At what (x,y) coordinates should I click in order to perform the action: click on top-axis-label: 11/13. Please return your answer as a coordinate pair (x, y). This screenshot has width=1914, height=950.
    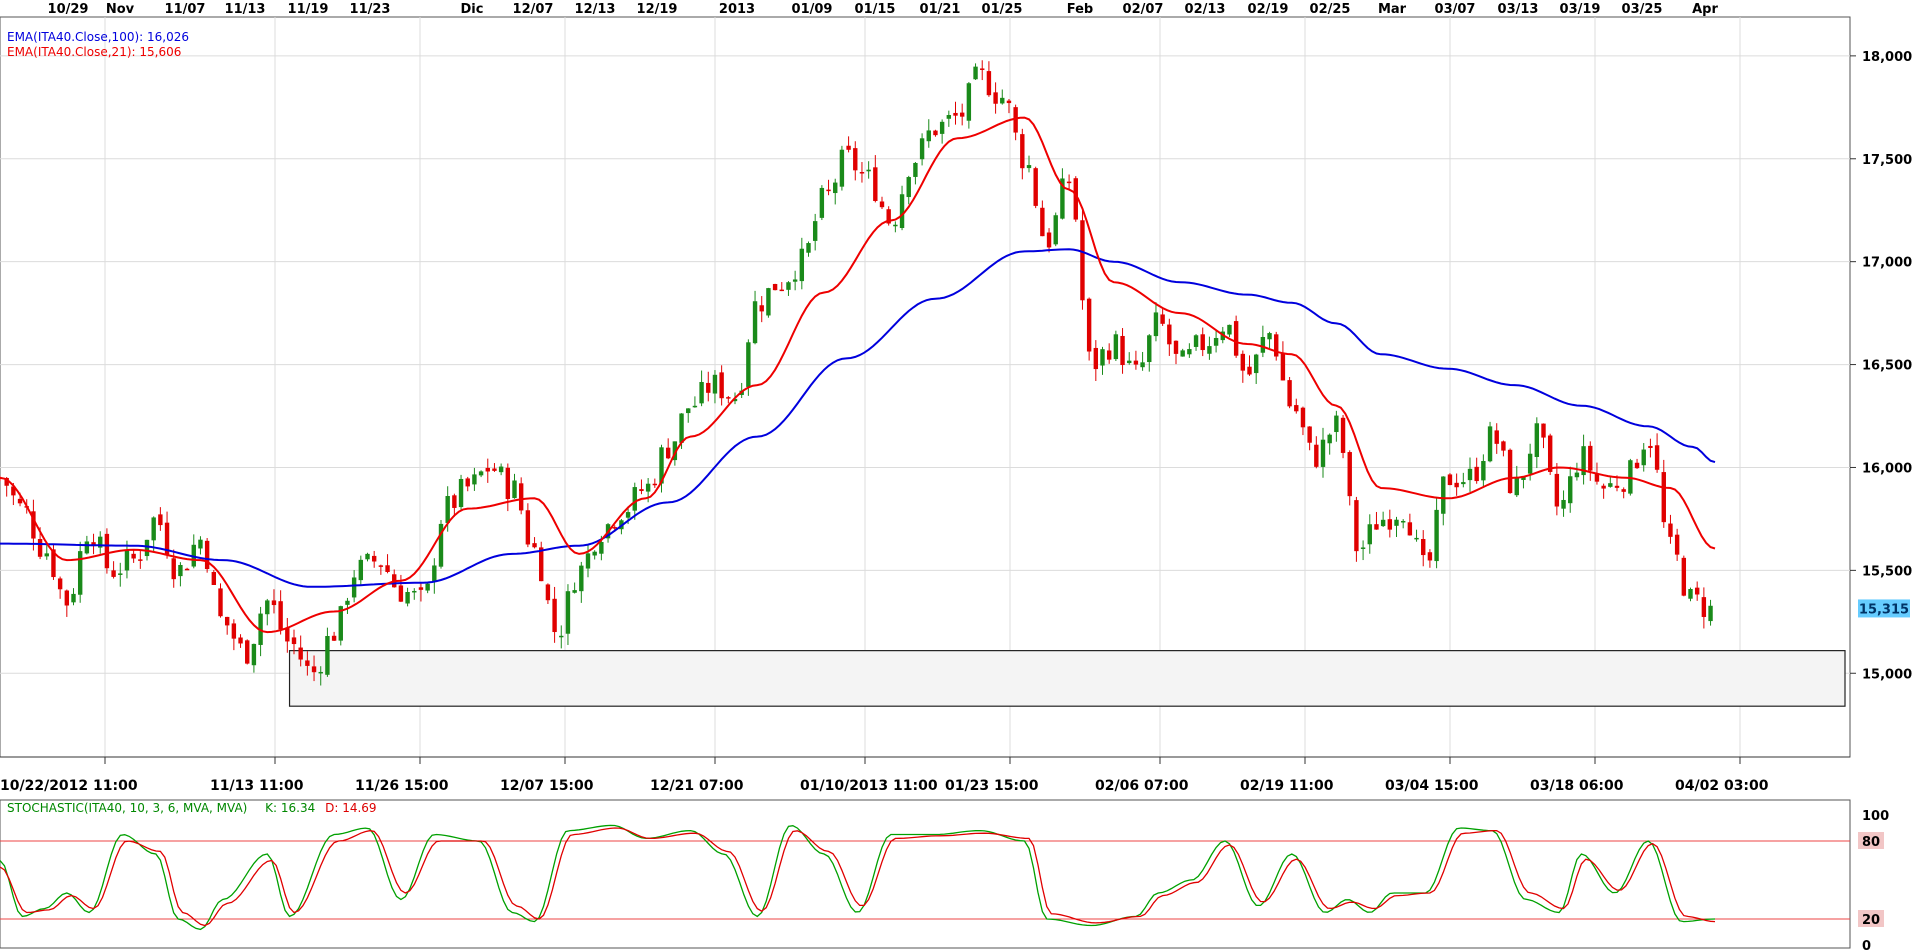
    Looking at the image, I should click on (245, 9).